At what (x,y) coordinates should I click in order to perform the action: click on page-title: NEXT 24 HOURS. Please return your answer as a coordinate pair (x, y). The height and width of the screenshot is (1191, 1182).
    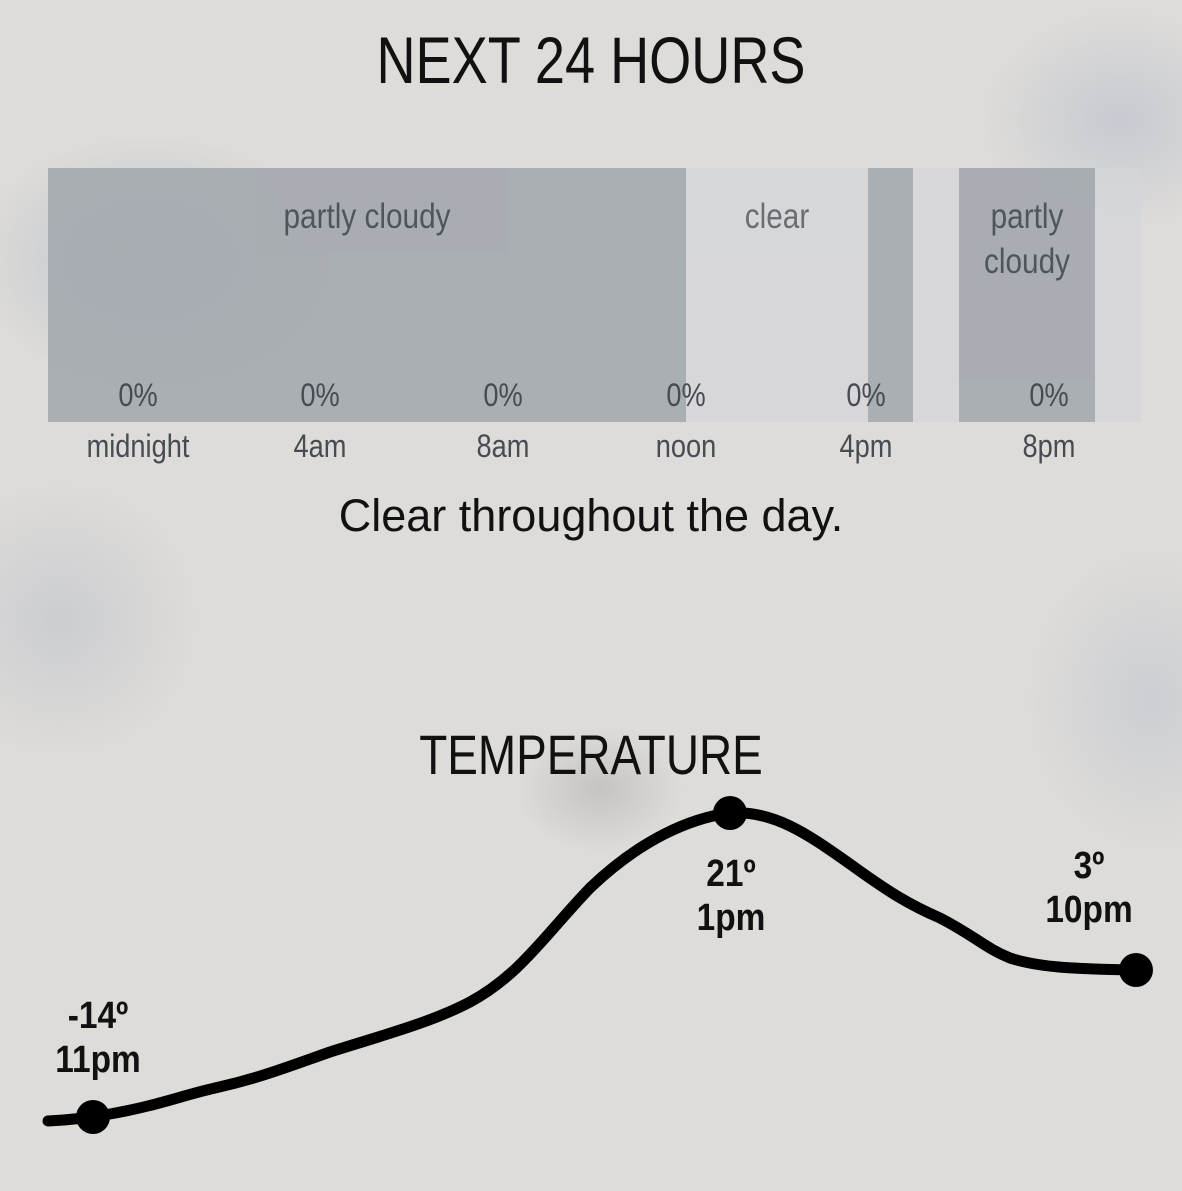
    Looking at the image, I should click on (591, 60).